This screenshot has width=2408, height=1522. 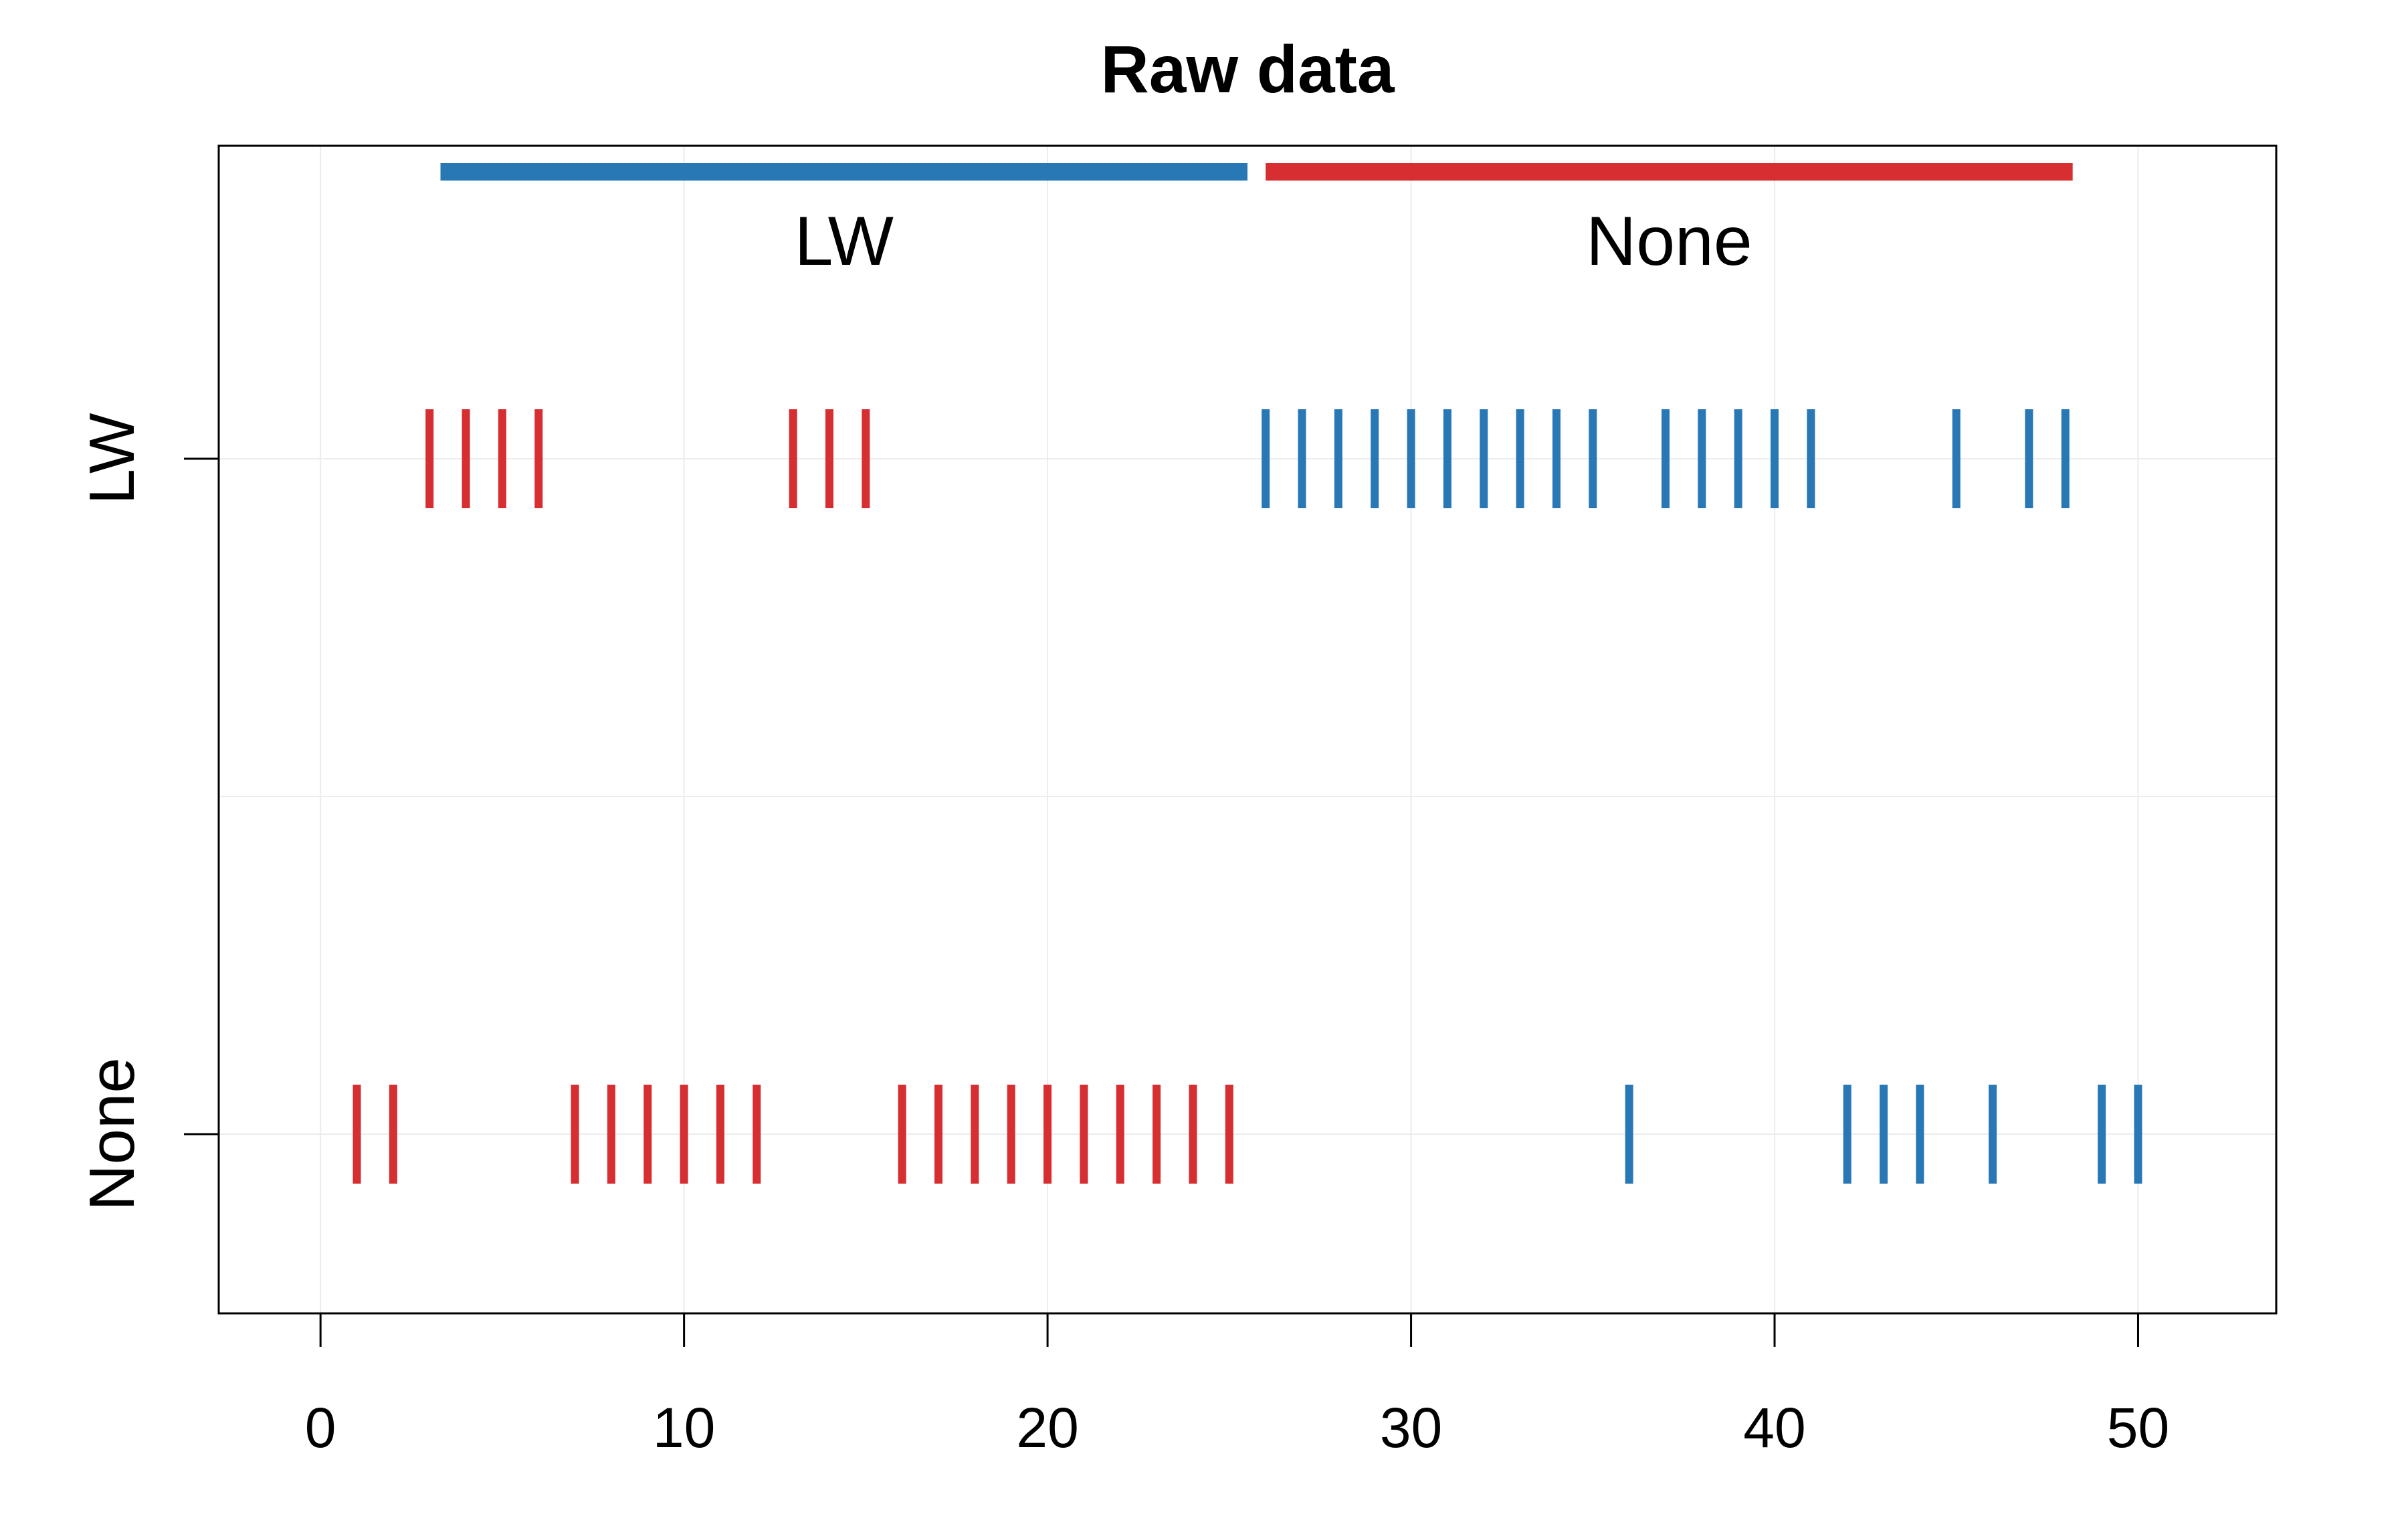 I want to click on x-tick-label: 0, so click(x=320, y=1427).